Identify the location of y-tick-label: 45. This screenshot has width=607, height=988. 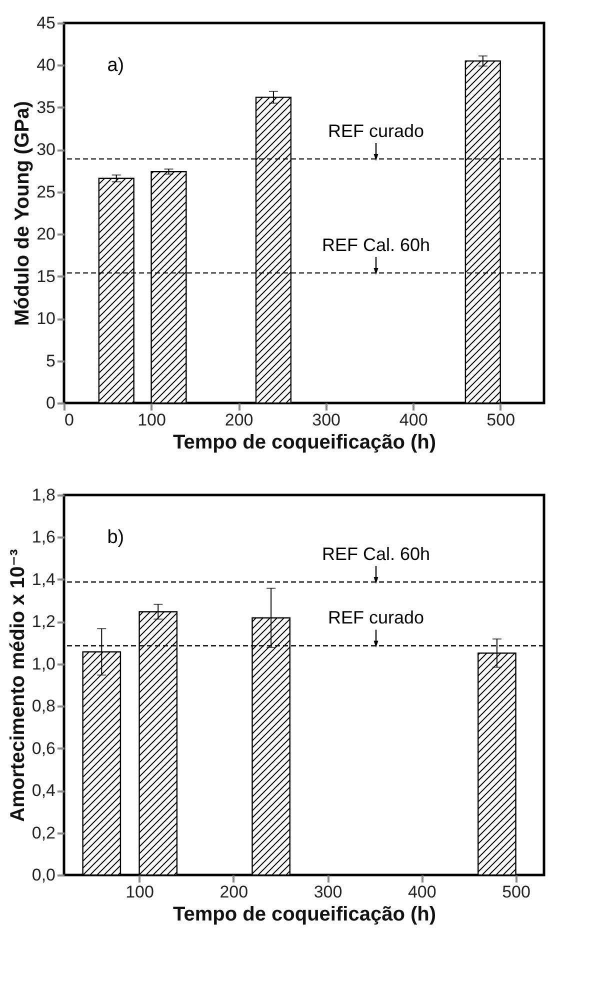
(46, 23).